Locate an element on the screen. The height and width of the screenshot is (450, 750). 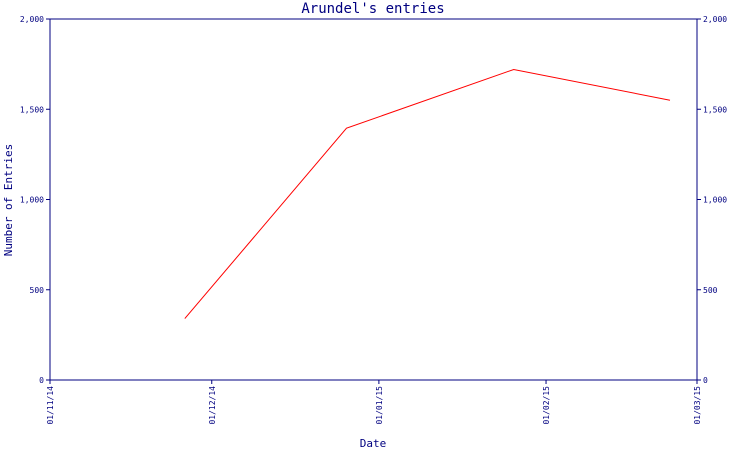
y-tick-label-left: 1,500 is located at coordinates (32, 109).